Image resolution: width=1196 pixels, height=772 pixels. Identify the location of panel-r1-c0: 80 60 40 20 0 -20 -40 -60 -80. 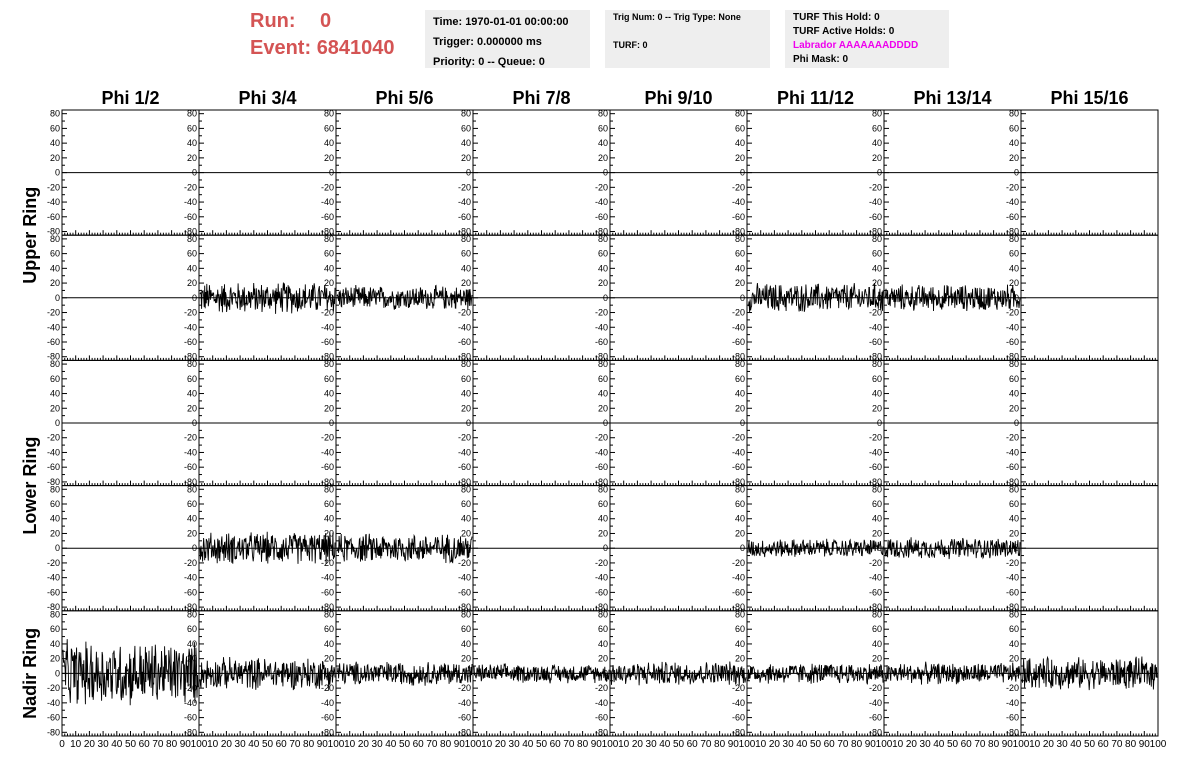
(123, 298).